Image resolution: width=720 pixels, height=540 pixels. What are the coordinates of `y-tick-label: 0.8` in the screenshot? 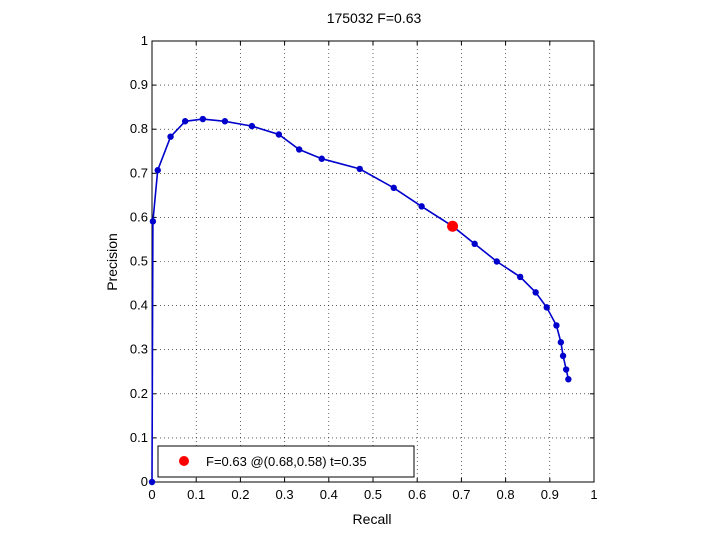 It's located at (139, 128).